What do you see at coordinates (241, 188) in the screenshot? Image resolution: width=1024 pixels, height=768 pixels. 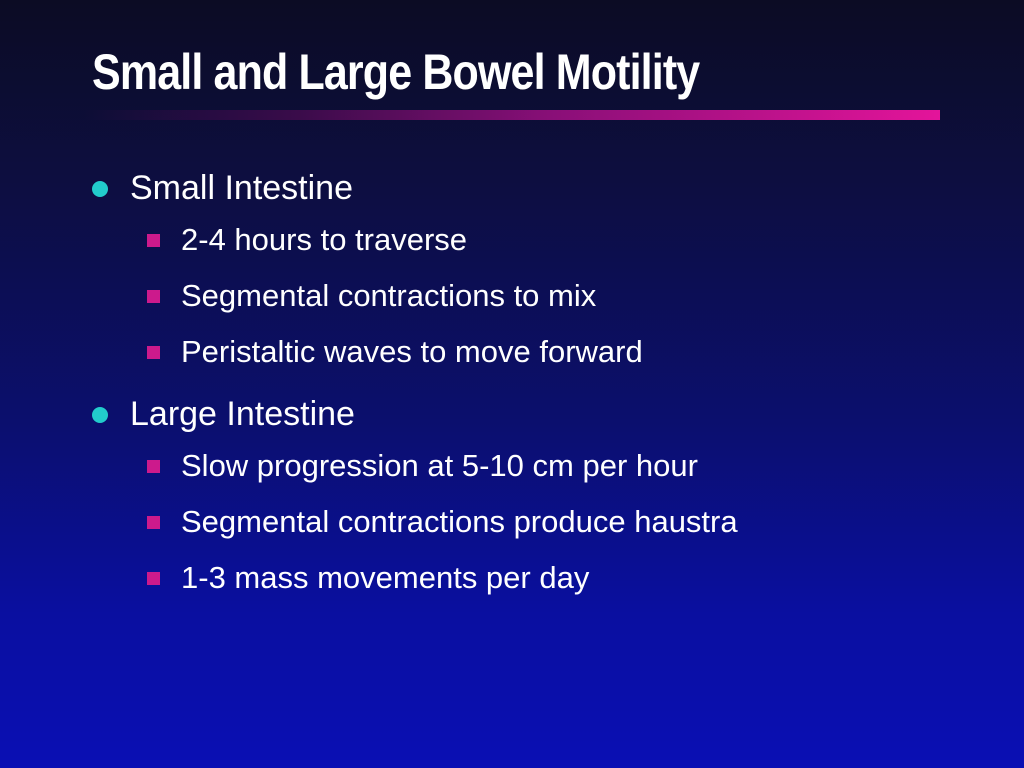 I see `section-heading: Small Intestine` at bounding box center [241, 188].